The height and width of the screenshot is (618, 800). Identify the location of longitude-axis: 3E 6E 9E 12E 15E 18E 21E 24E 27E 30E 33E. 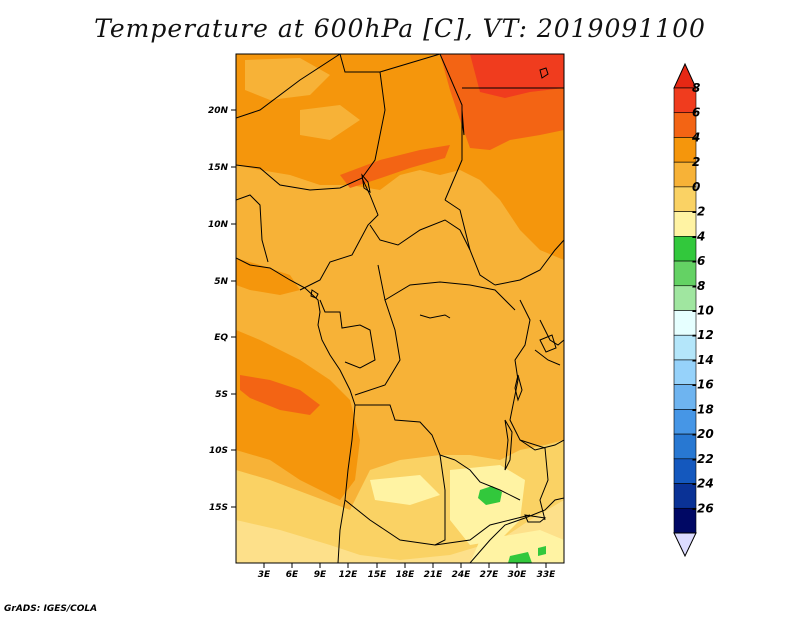
(407, 571).